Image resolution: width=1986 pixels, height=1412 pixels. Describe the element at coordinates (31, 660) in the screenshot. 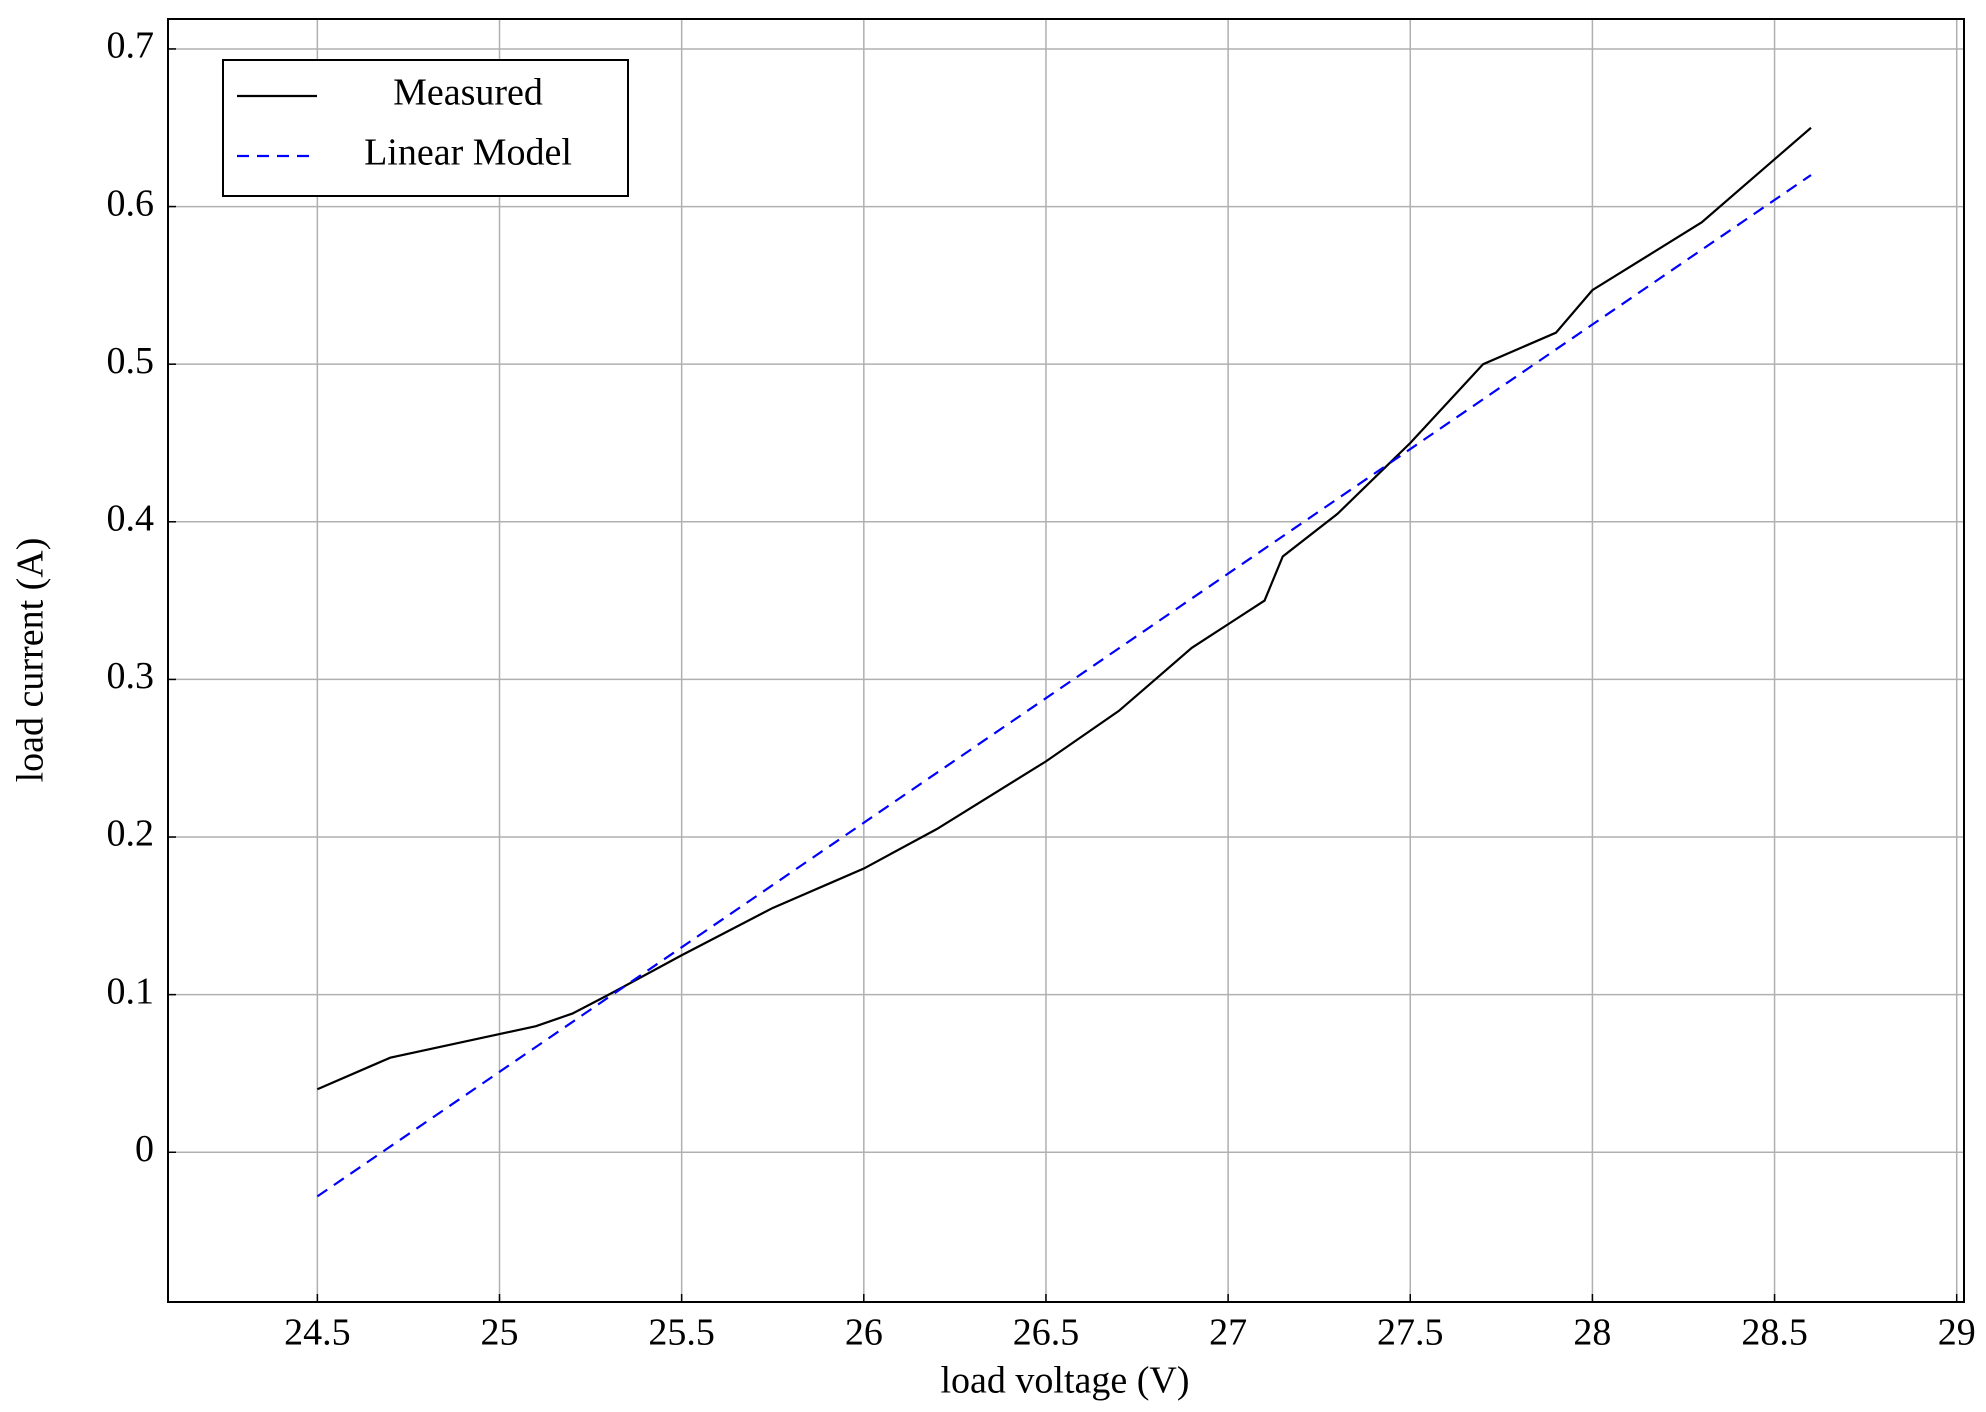

I see `y-axis-label: load current (A)` at that location.